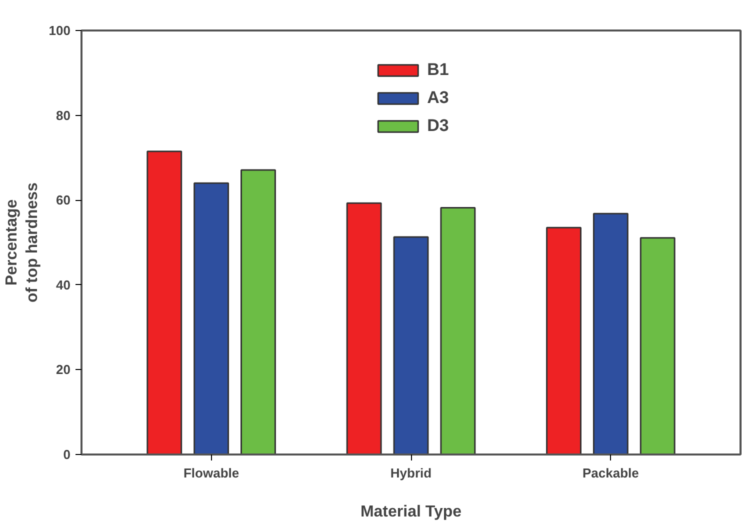  I want to click on legend-label: D3, so click(438, 126).